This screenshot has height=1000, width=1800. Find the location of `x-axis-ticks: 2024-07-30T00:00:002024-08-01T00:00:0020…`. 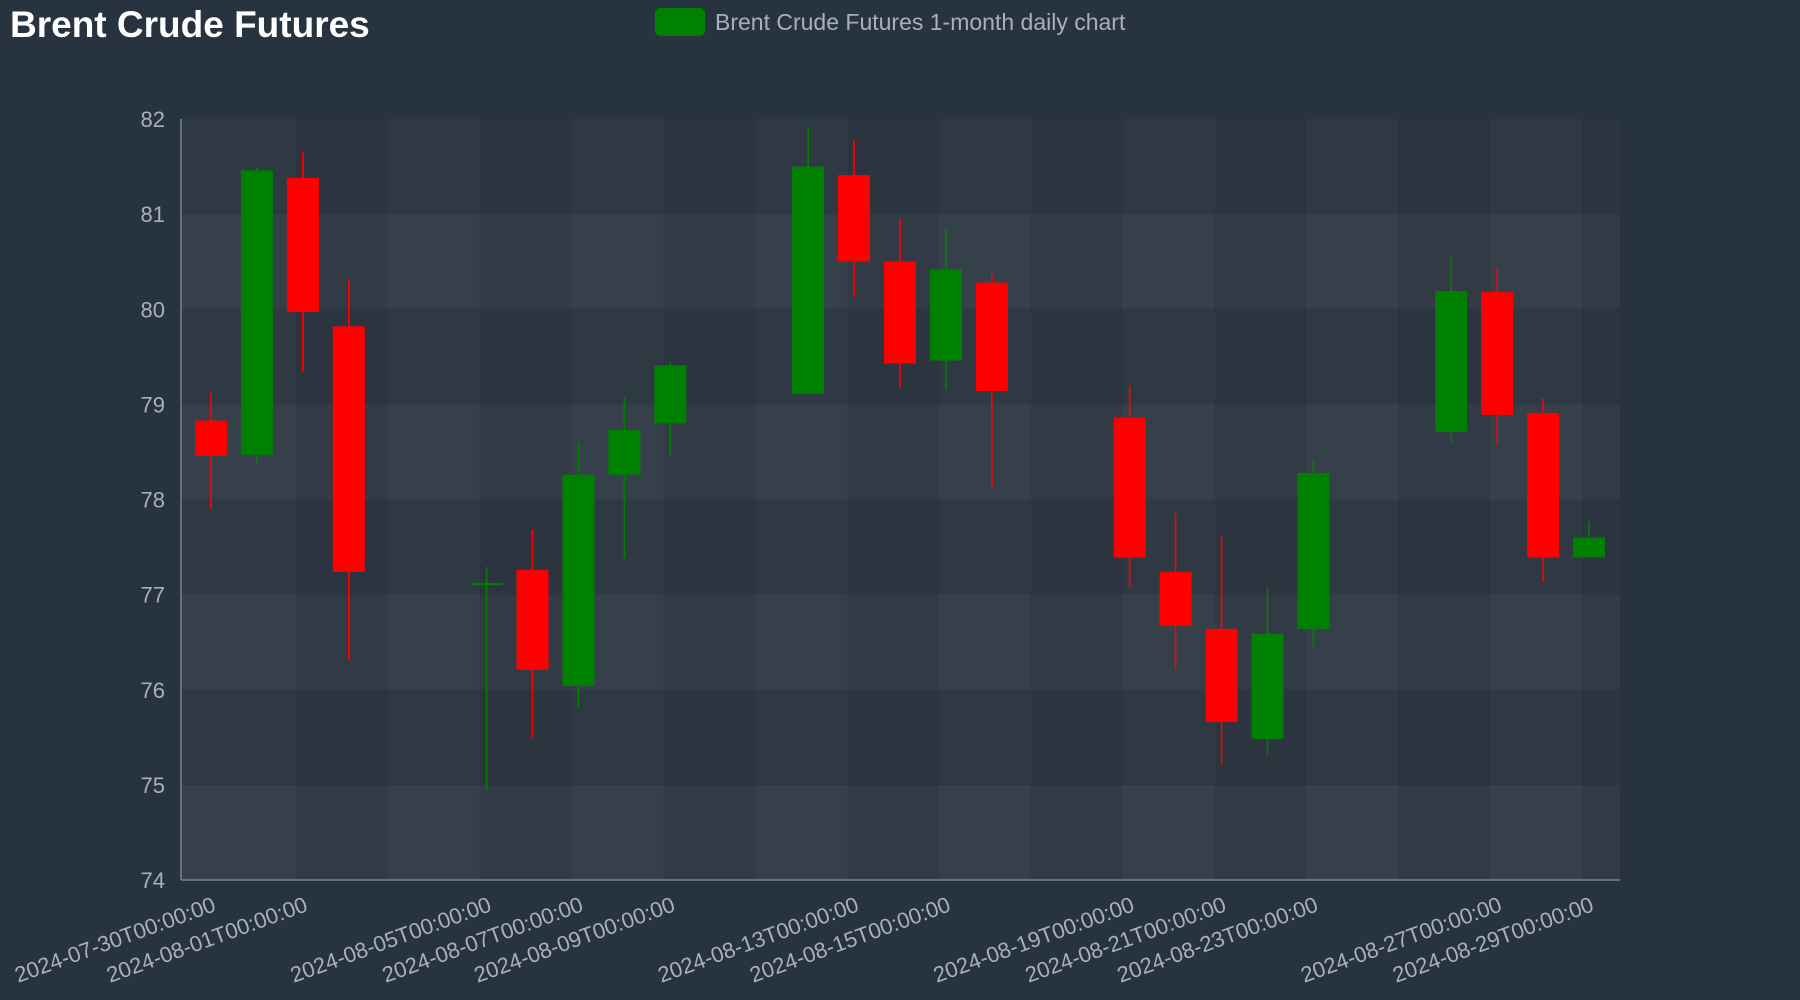

x-axis-ticks: 2024-07-30T00:00:002024-08-01T00:00:0020… is located at coordinates (803, 940).